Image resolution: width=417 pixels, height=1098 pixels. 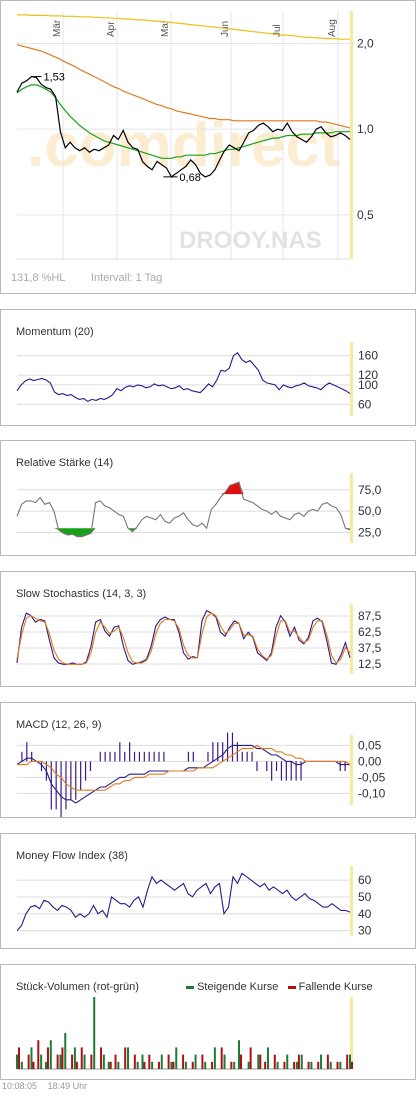 I want to click on tick-label-0: 0,05, so click(x=370, y=745).